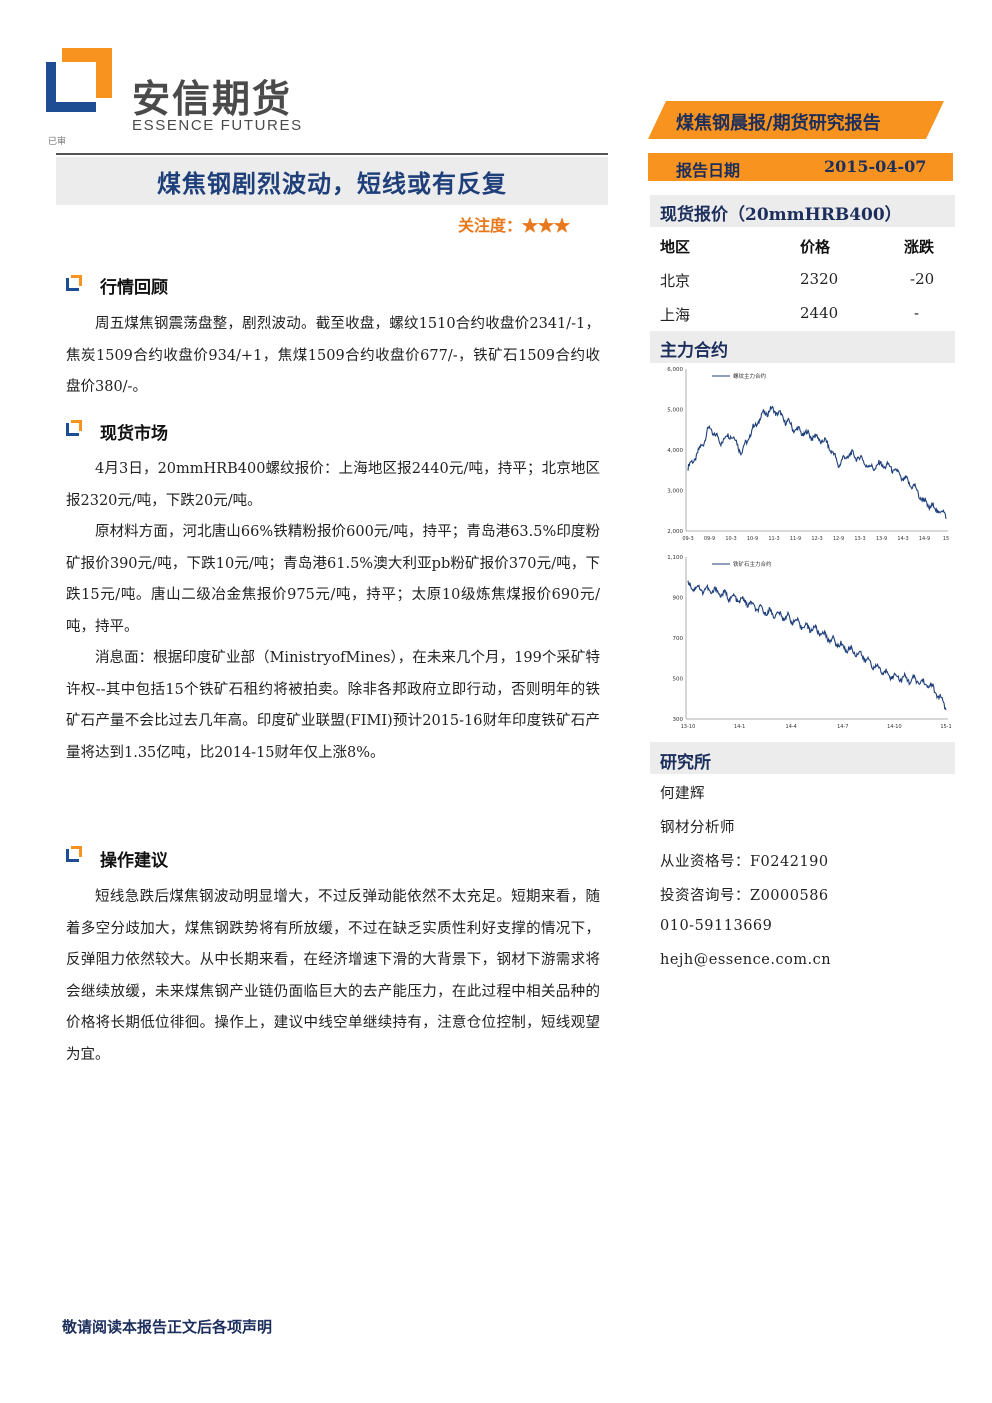  What do you see at coordinates (800, 167) in the screenshot?
I see `report-date-bar` at bounding box center [800, 167].